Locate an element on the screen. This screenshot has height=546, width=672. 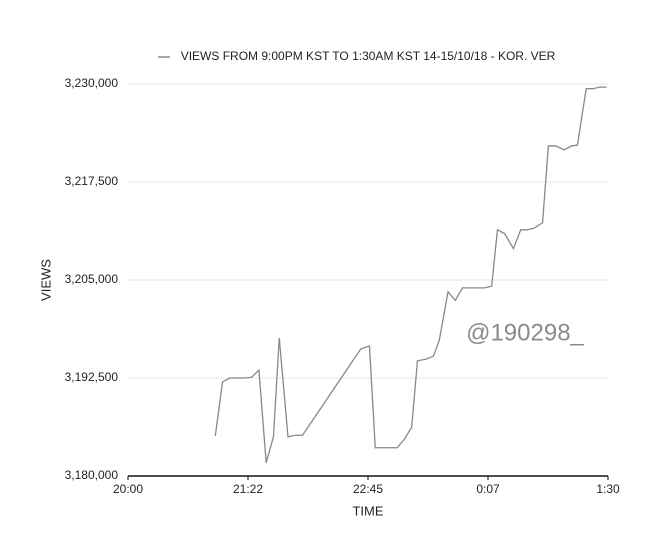
x-tick-label: 1:30 is located at coordinates (608, 489).